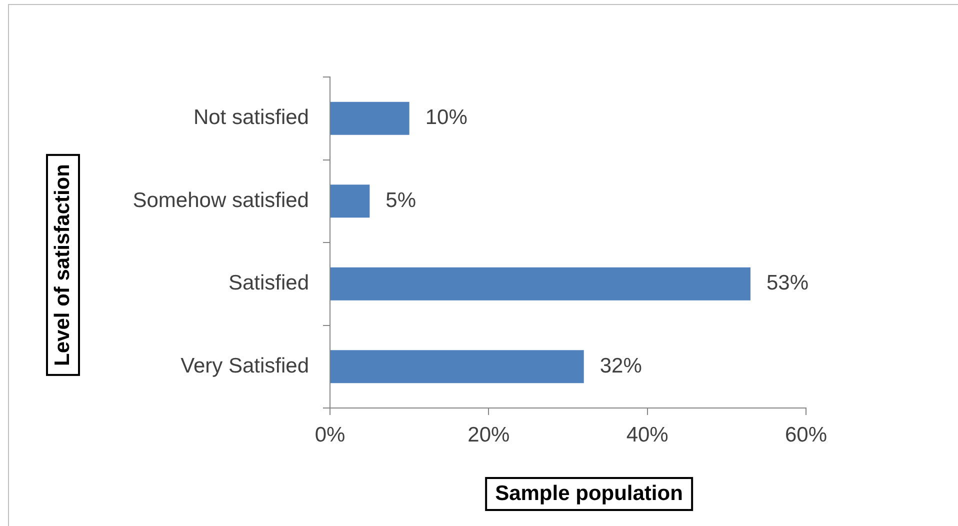 Image resolution: width=958 pixels, height=526 pixels. Describe the element at coordinates (330, 434) in the screenshot. I see `x-tick-label: 0%` at that location.